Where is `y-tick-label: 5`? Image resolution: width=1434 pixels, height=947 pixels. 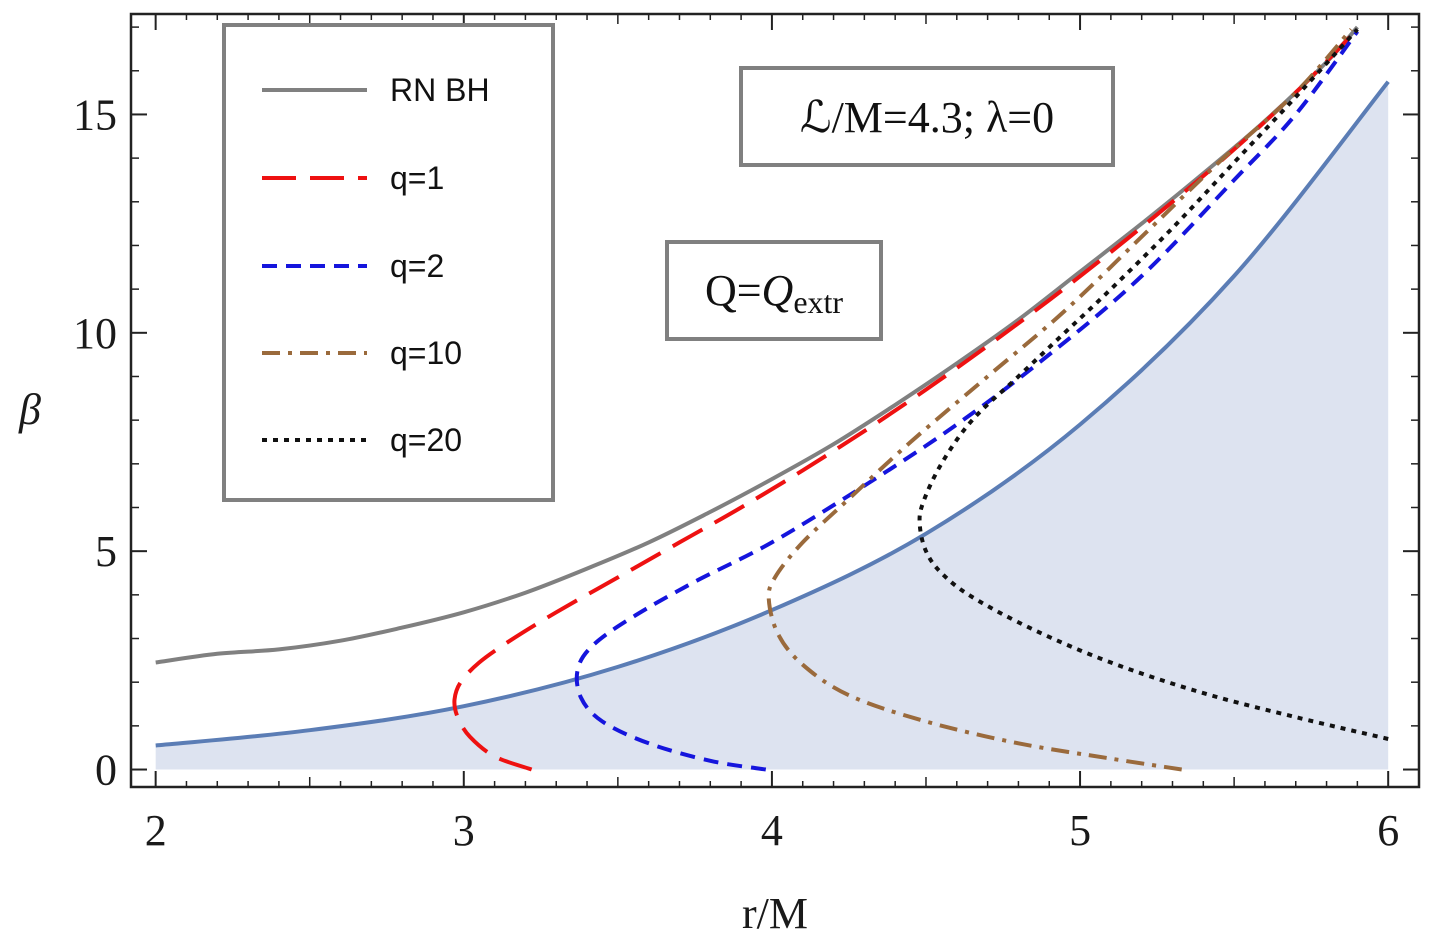
y-tick-label: 5 is located at coordinates (106, 551).